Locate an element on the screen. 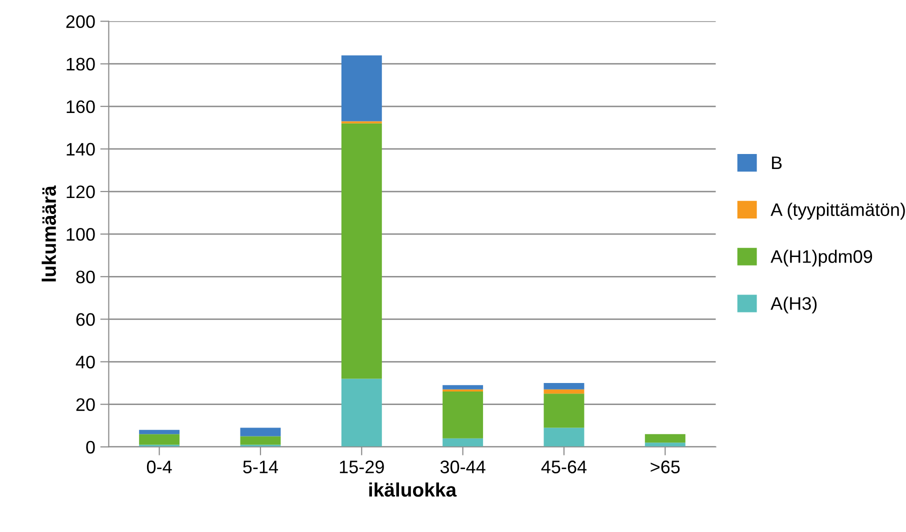  legend-label: B is located at coordinates (777, 162).